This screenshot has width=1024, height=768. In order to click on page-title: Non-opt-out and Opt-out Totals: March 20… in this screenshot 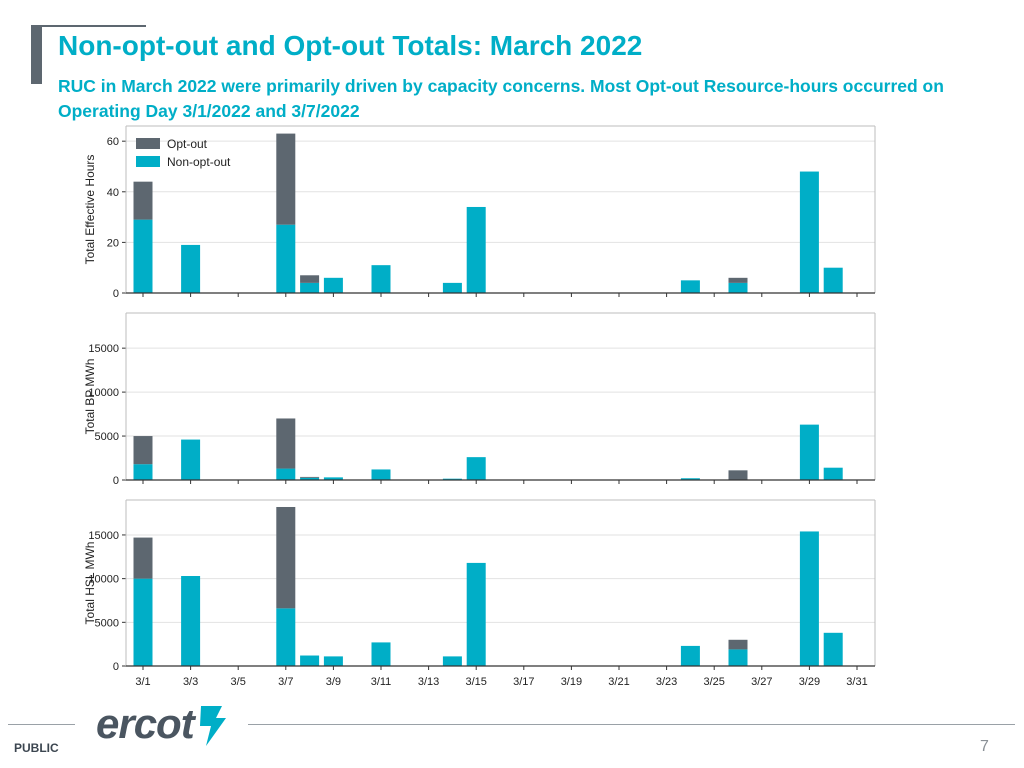, I will do `click(350, 45)`.